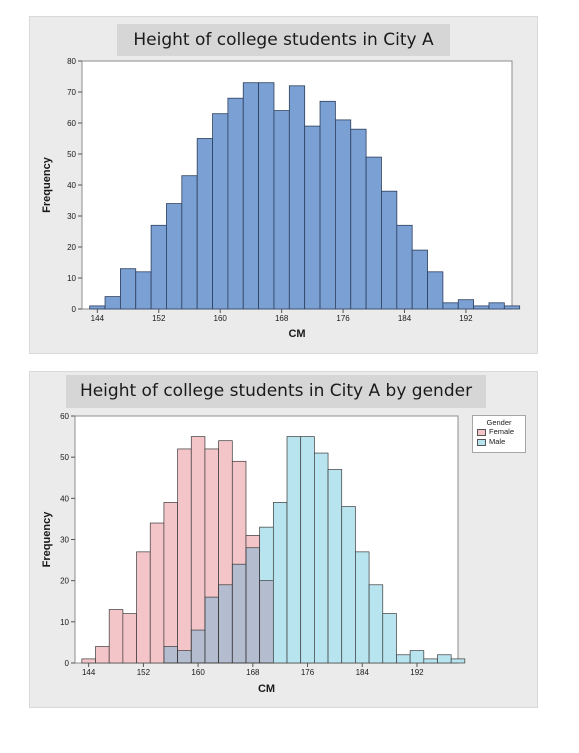 This screenshot has height=753, width=579. Describe the element at coordinates (497, 442) in the screenshot. I see `legend-label: Male` at that location.